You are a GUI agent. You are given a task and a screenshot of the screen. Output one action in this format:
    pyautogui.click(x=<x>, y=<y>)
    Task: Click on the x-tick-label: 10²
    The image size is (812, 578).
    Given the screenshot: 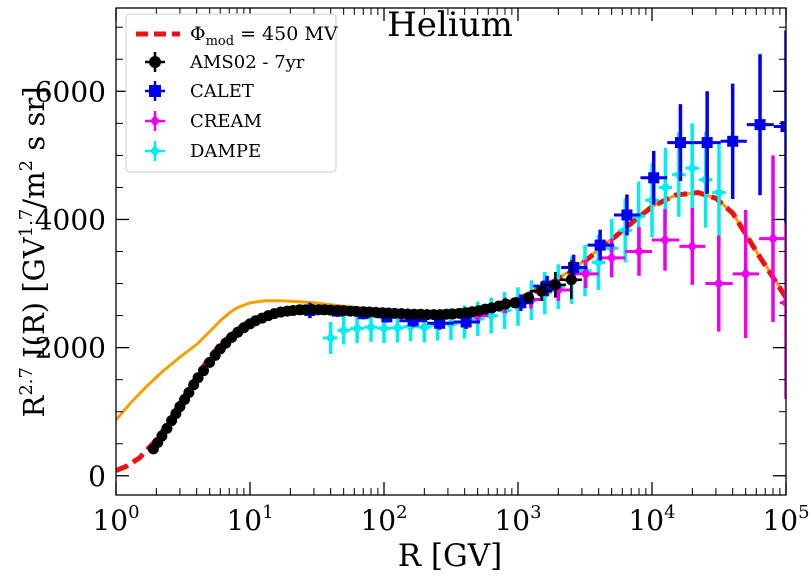 What is the action you would take?
    pyautogui.click(x=383, y=519)
    